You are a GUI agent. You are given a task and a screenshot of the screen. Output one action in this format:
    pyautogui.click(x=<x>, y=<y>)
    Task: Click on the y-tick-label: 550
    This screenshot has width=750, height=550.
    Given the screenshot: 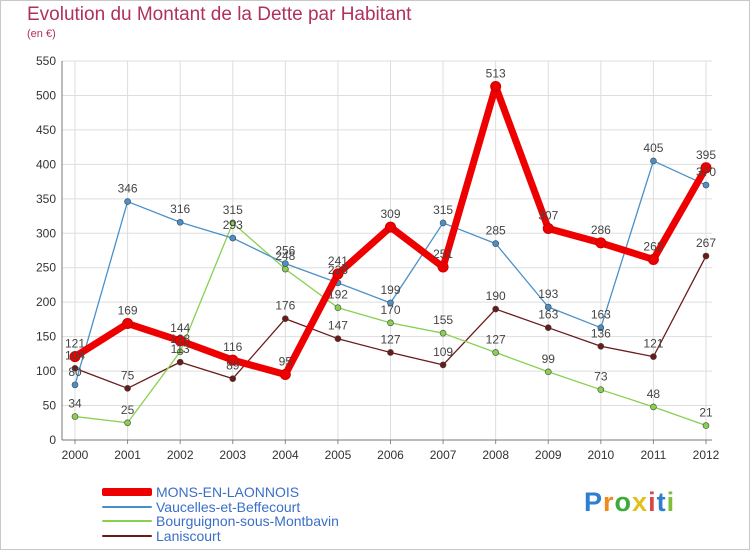 What is the action you would take?
    pyautogui.click(x=46, y=61)
    